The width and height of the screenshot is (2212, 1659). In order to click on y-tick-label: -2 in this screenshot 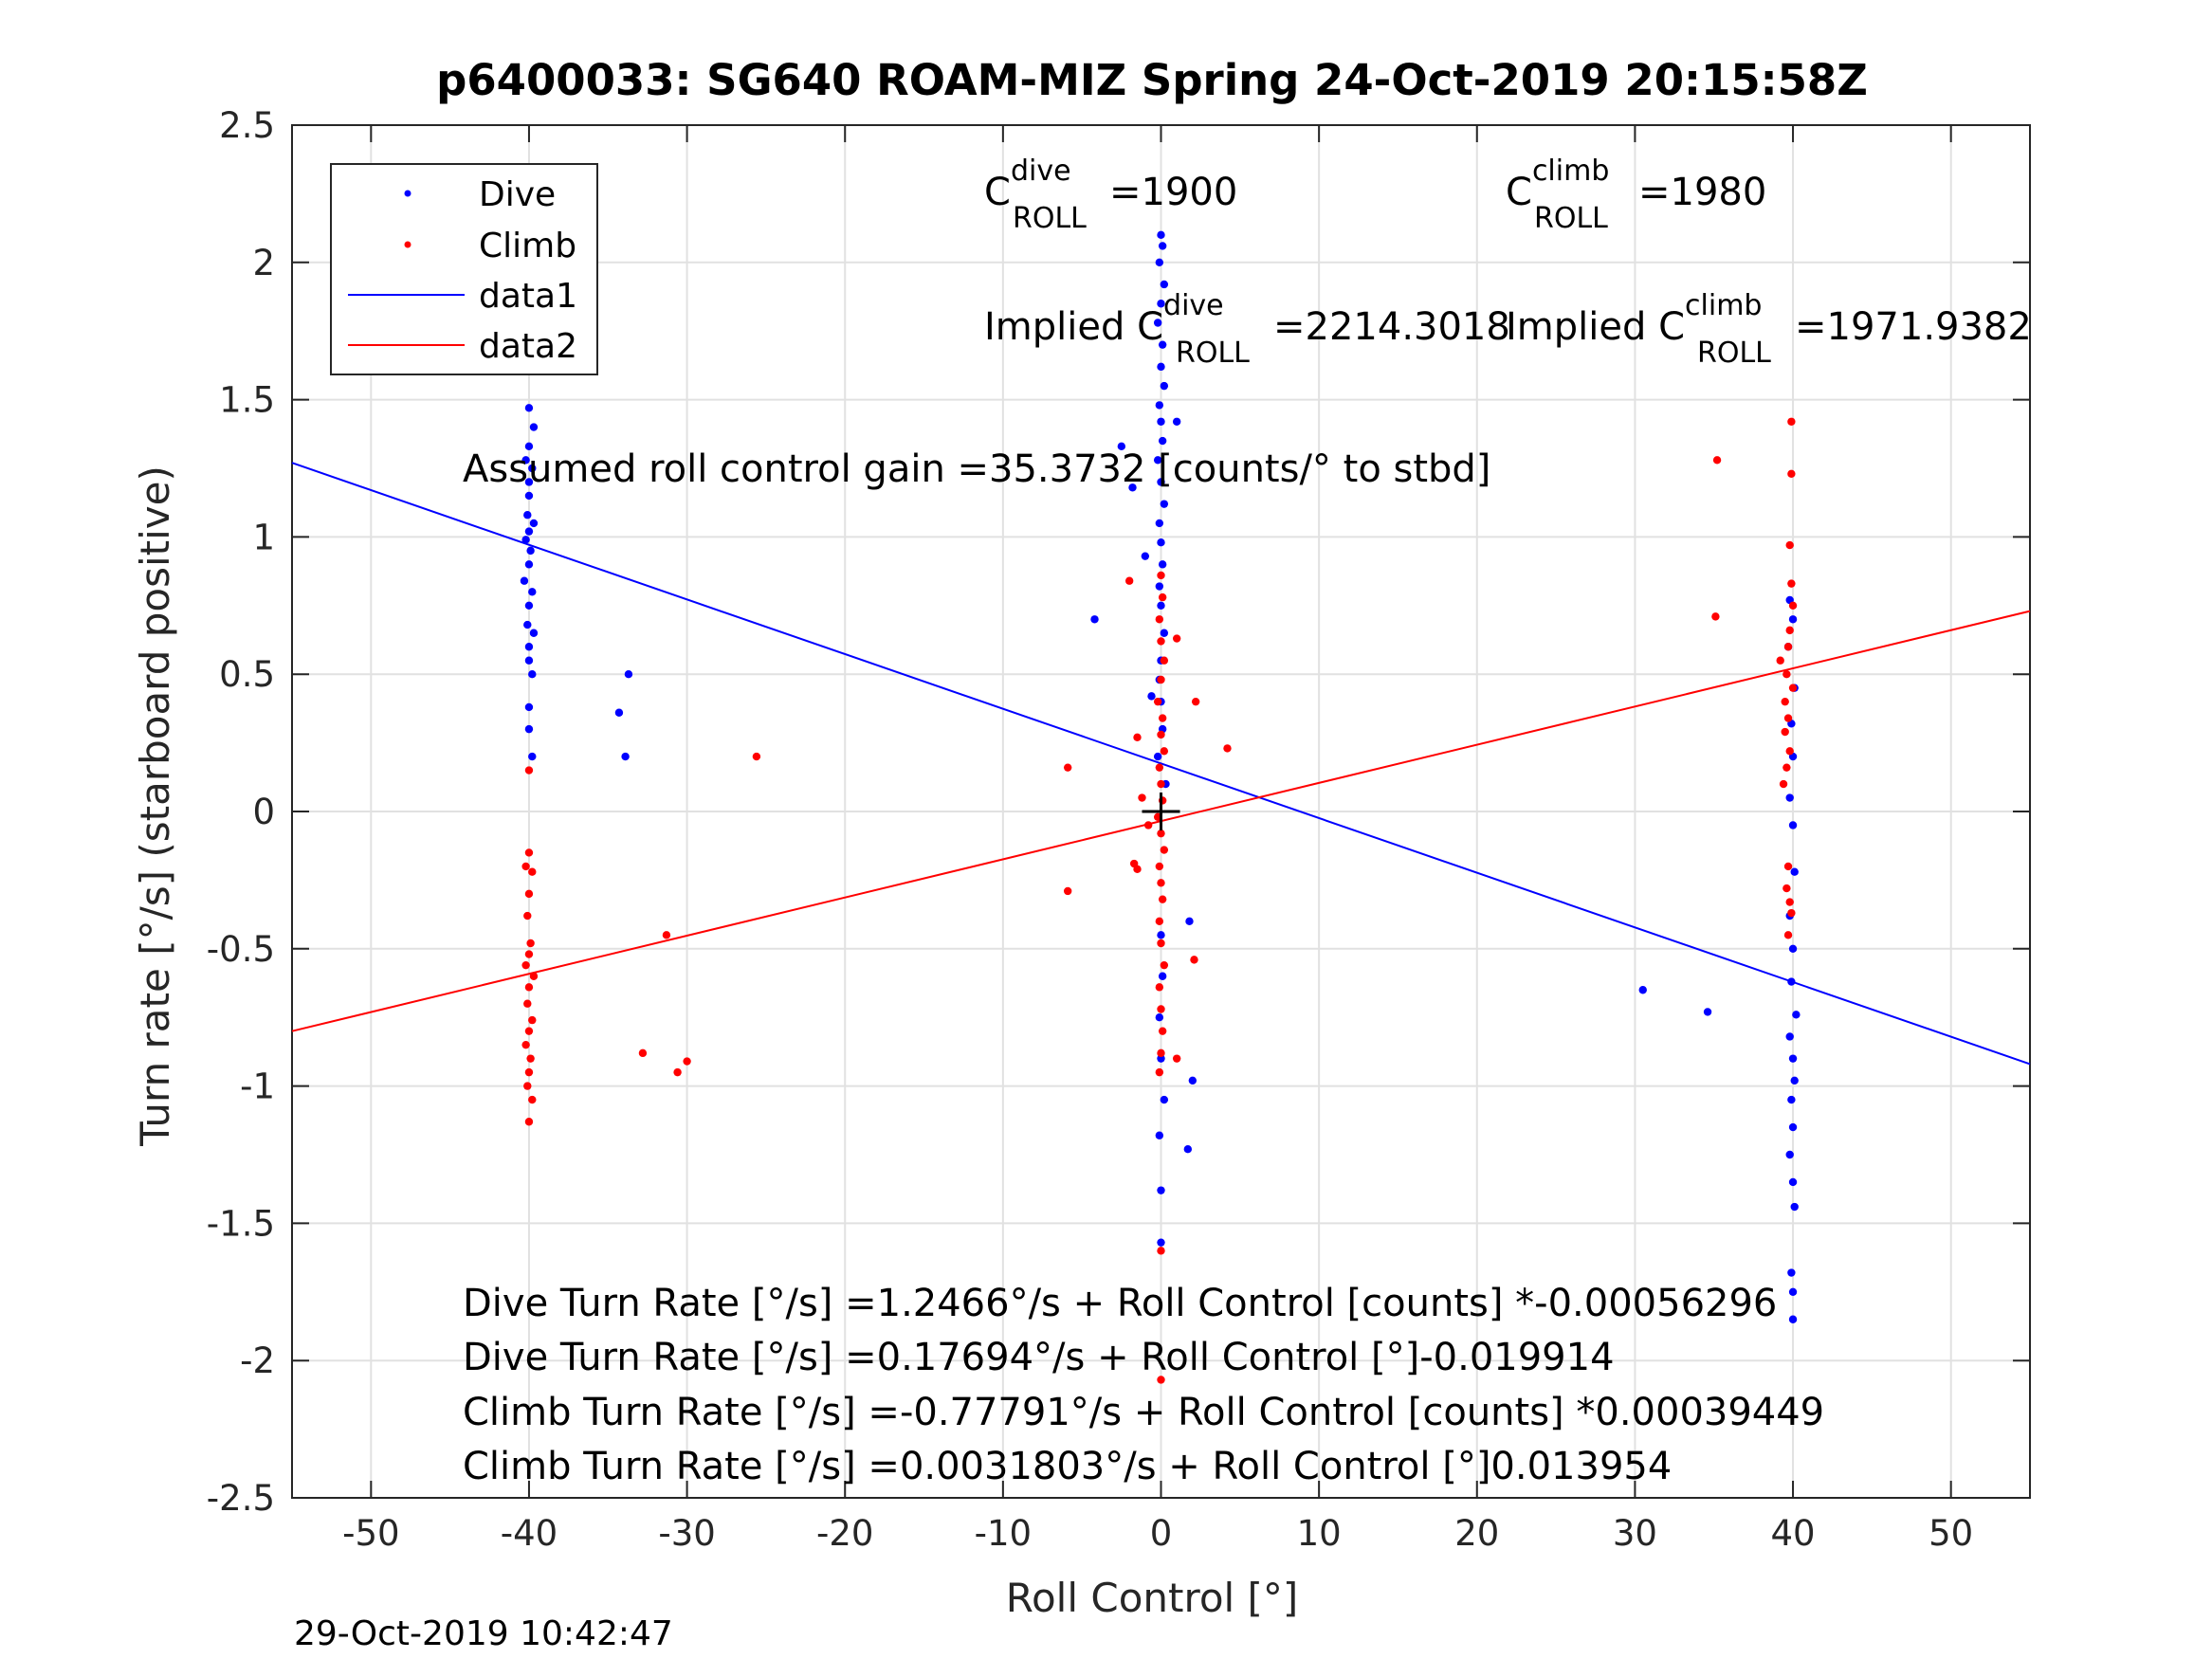, I will do `click(257, 1360)`.